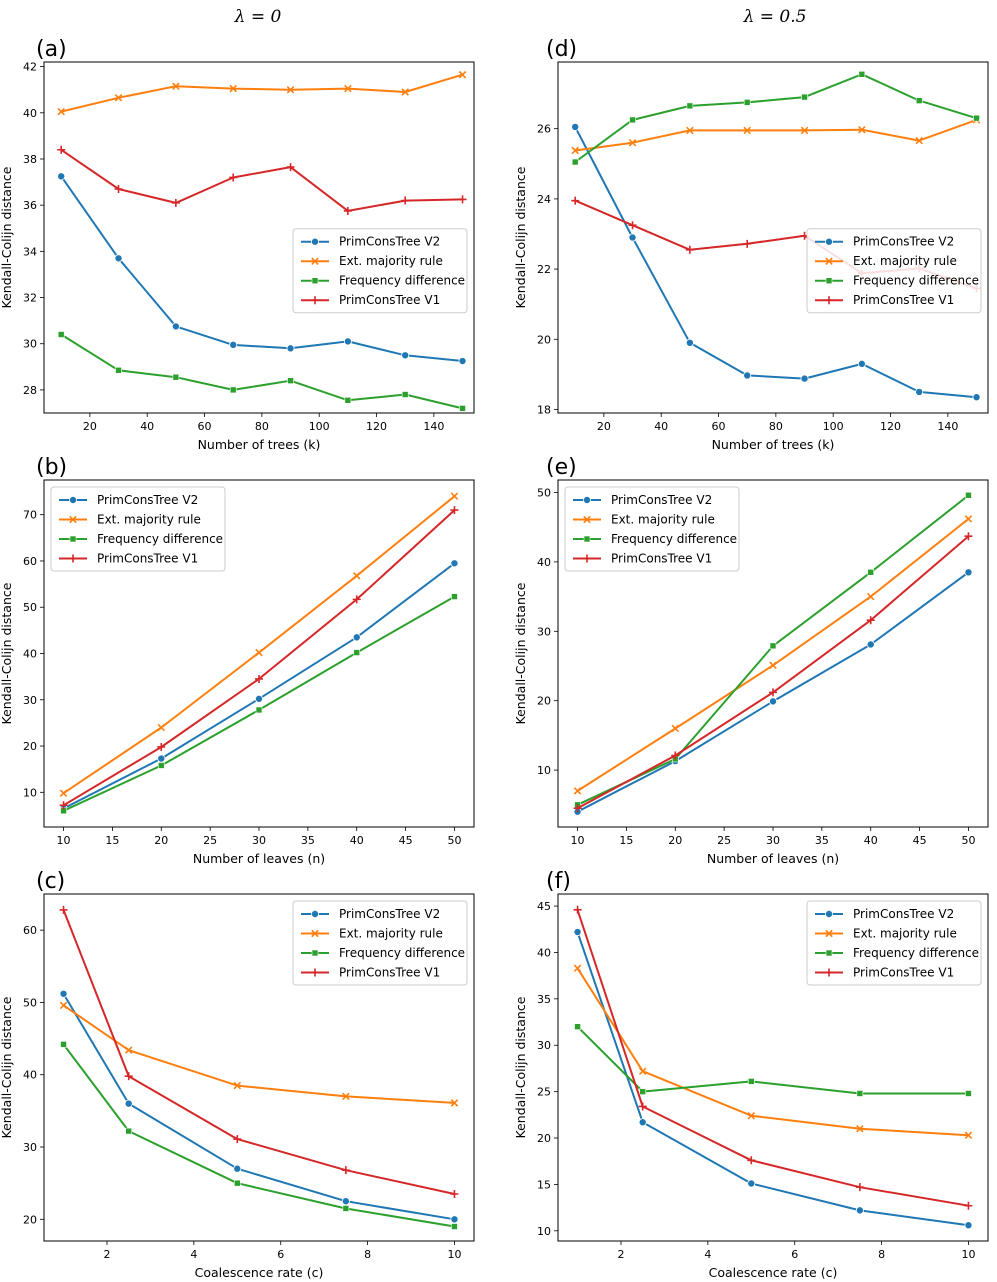  I want to click on series-primconstree-v2, so click(262, 269).